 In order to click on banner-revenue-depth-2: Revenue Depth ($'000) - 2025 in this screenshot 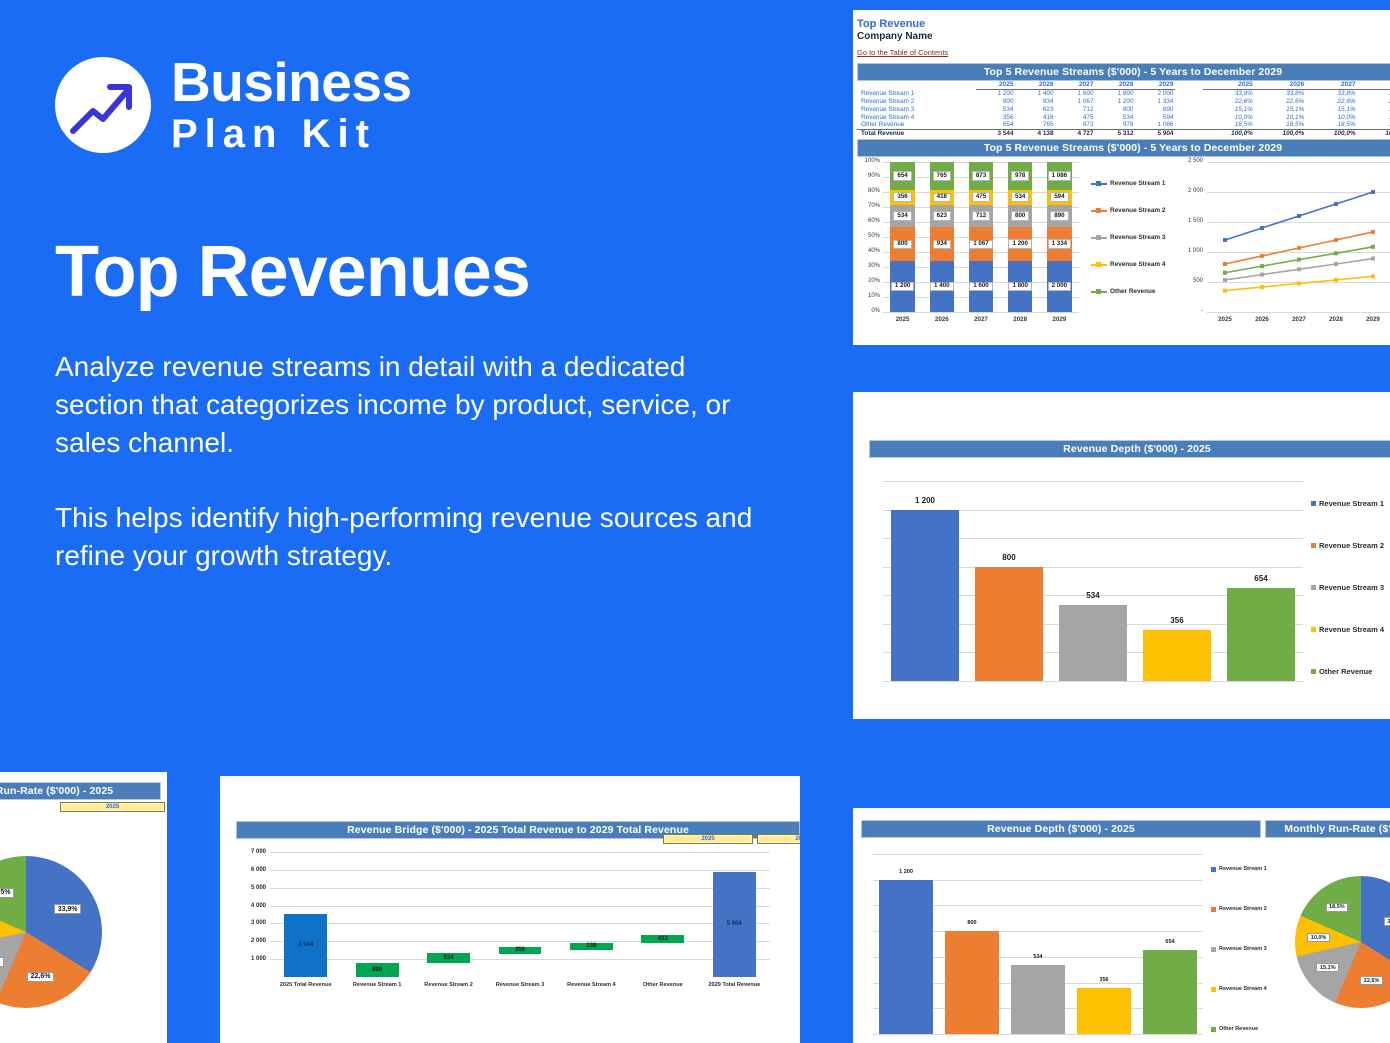, I will do `click(1061, 829)`.